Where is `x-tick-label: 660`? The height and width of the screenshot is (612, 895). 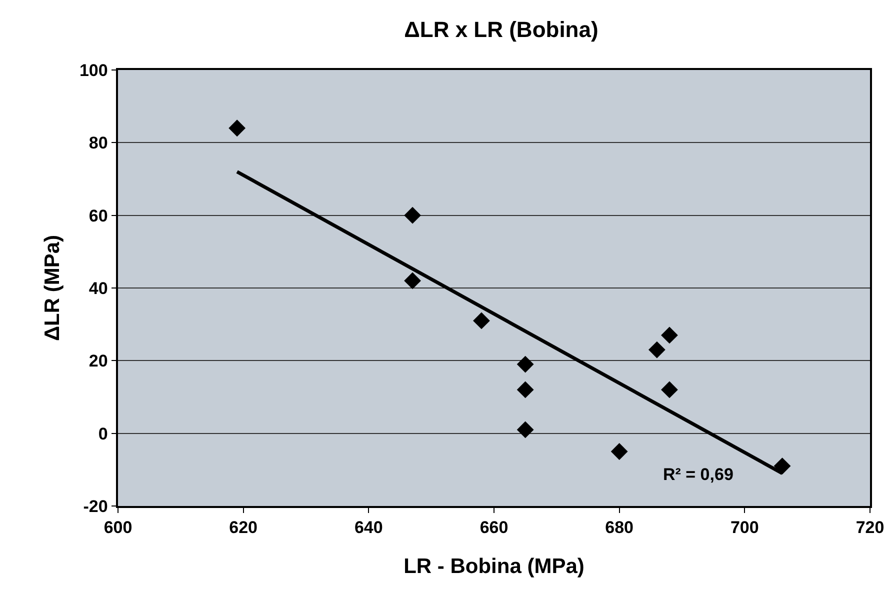 x-tick-label: 660 is located at coordinates (494, 528).